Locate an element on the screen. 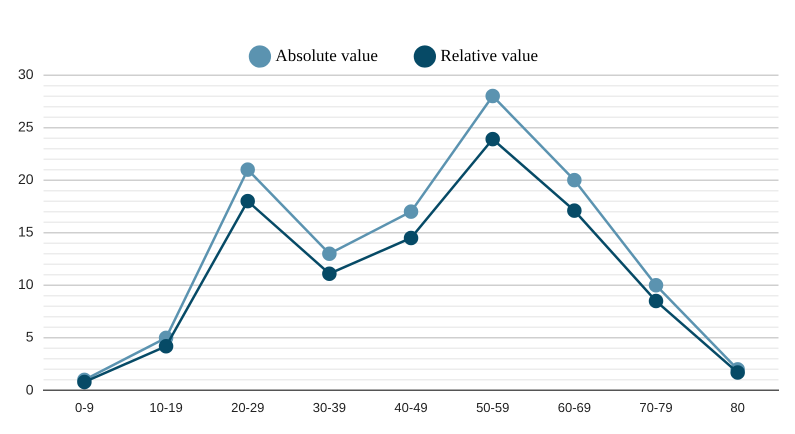 The image size is (795, 434). x-tick-label: 40-49 is located at coordinates (411, 407).